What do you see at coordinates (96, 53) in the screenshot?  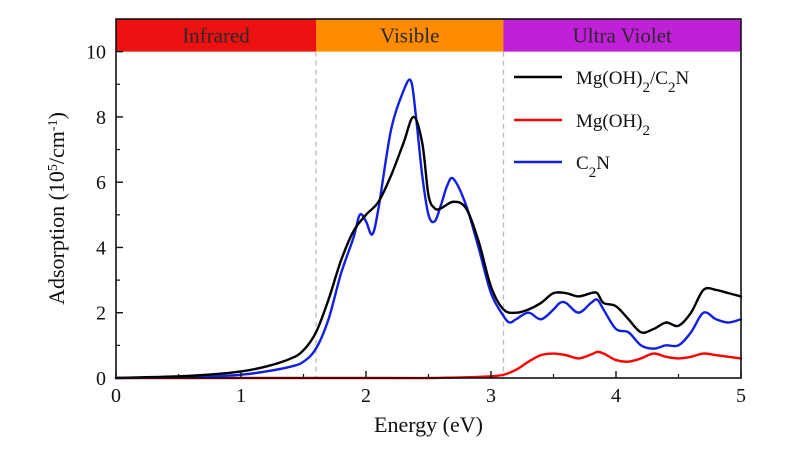 I see `y-tick-label: 10` at bounding box center [96, 53].